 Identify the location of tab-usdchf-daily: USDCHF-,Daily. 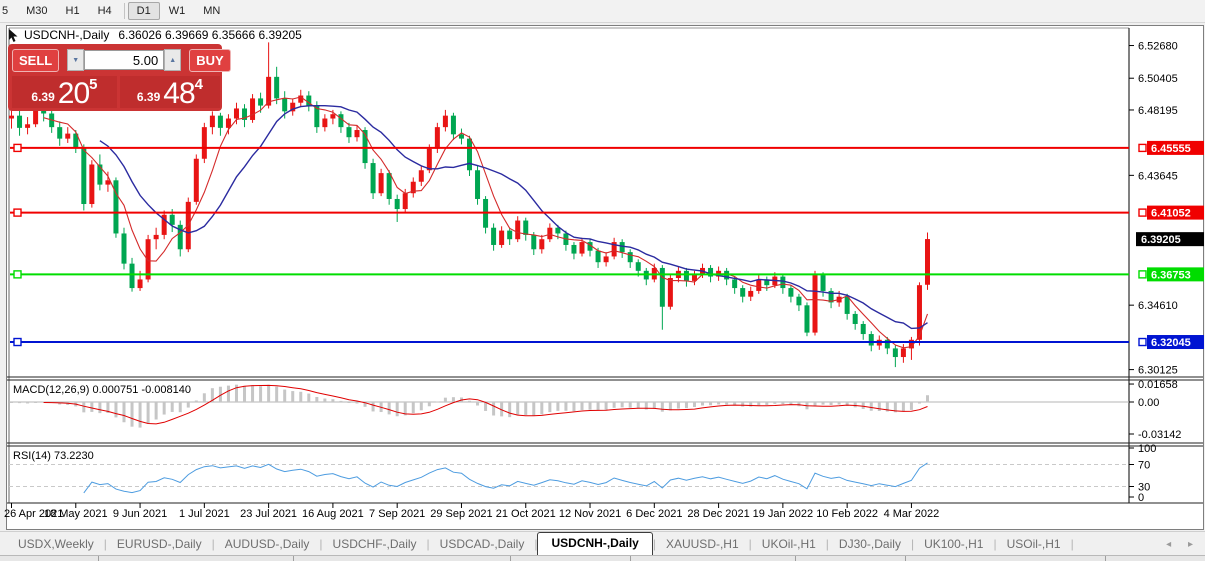
(374, 544).